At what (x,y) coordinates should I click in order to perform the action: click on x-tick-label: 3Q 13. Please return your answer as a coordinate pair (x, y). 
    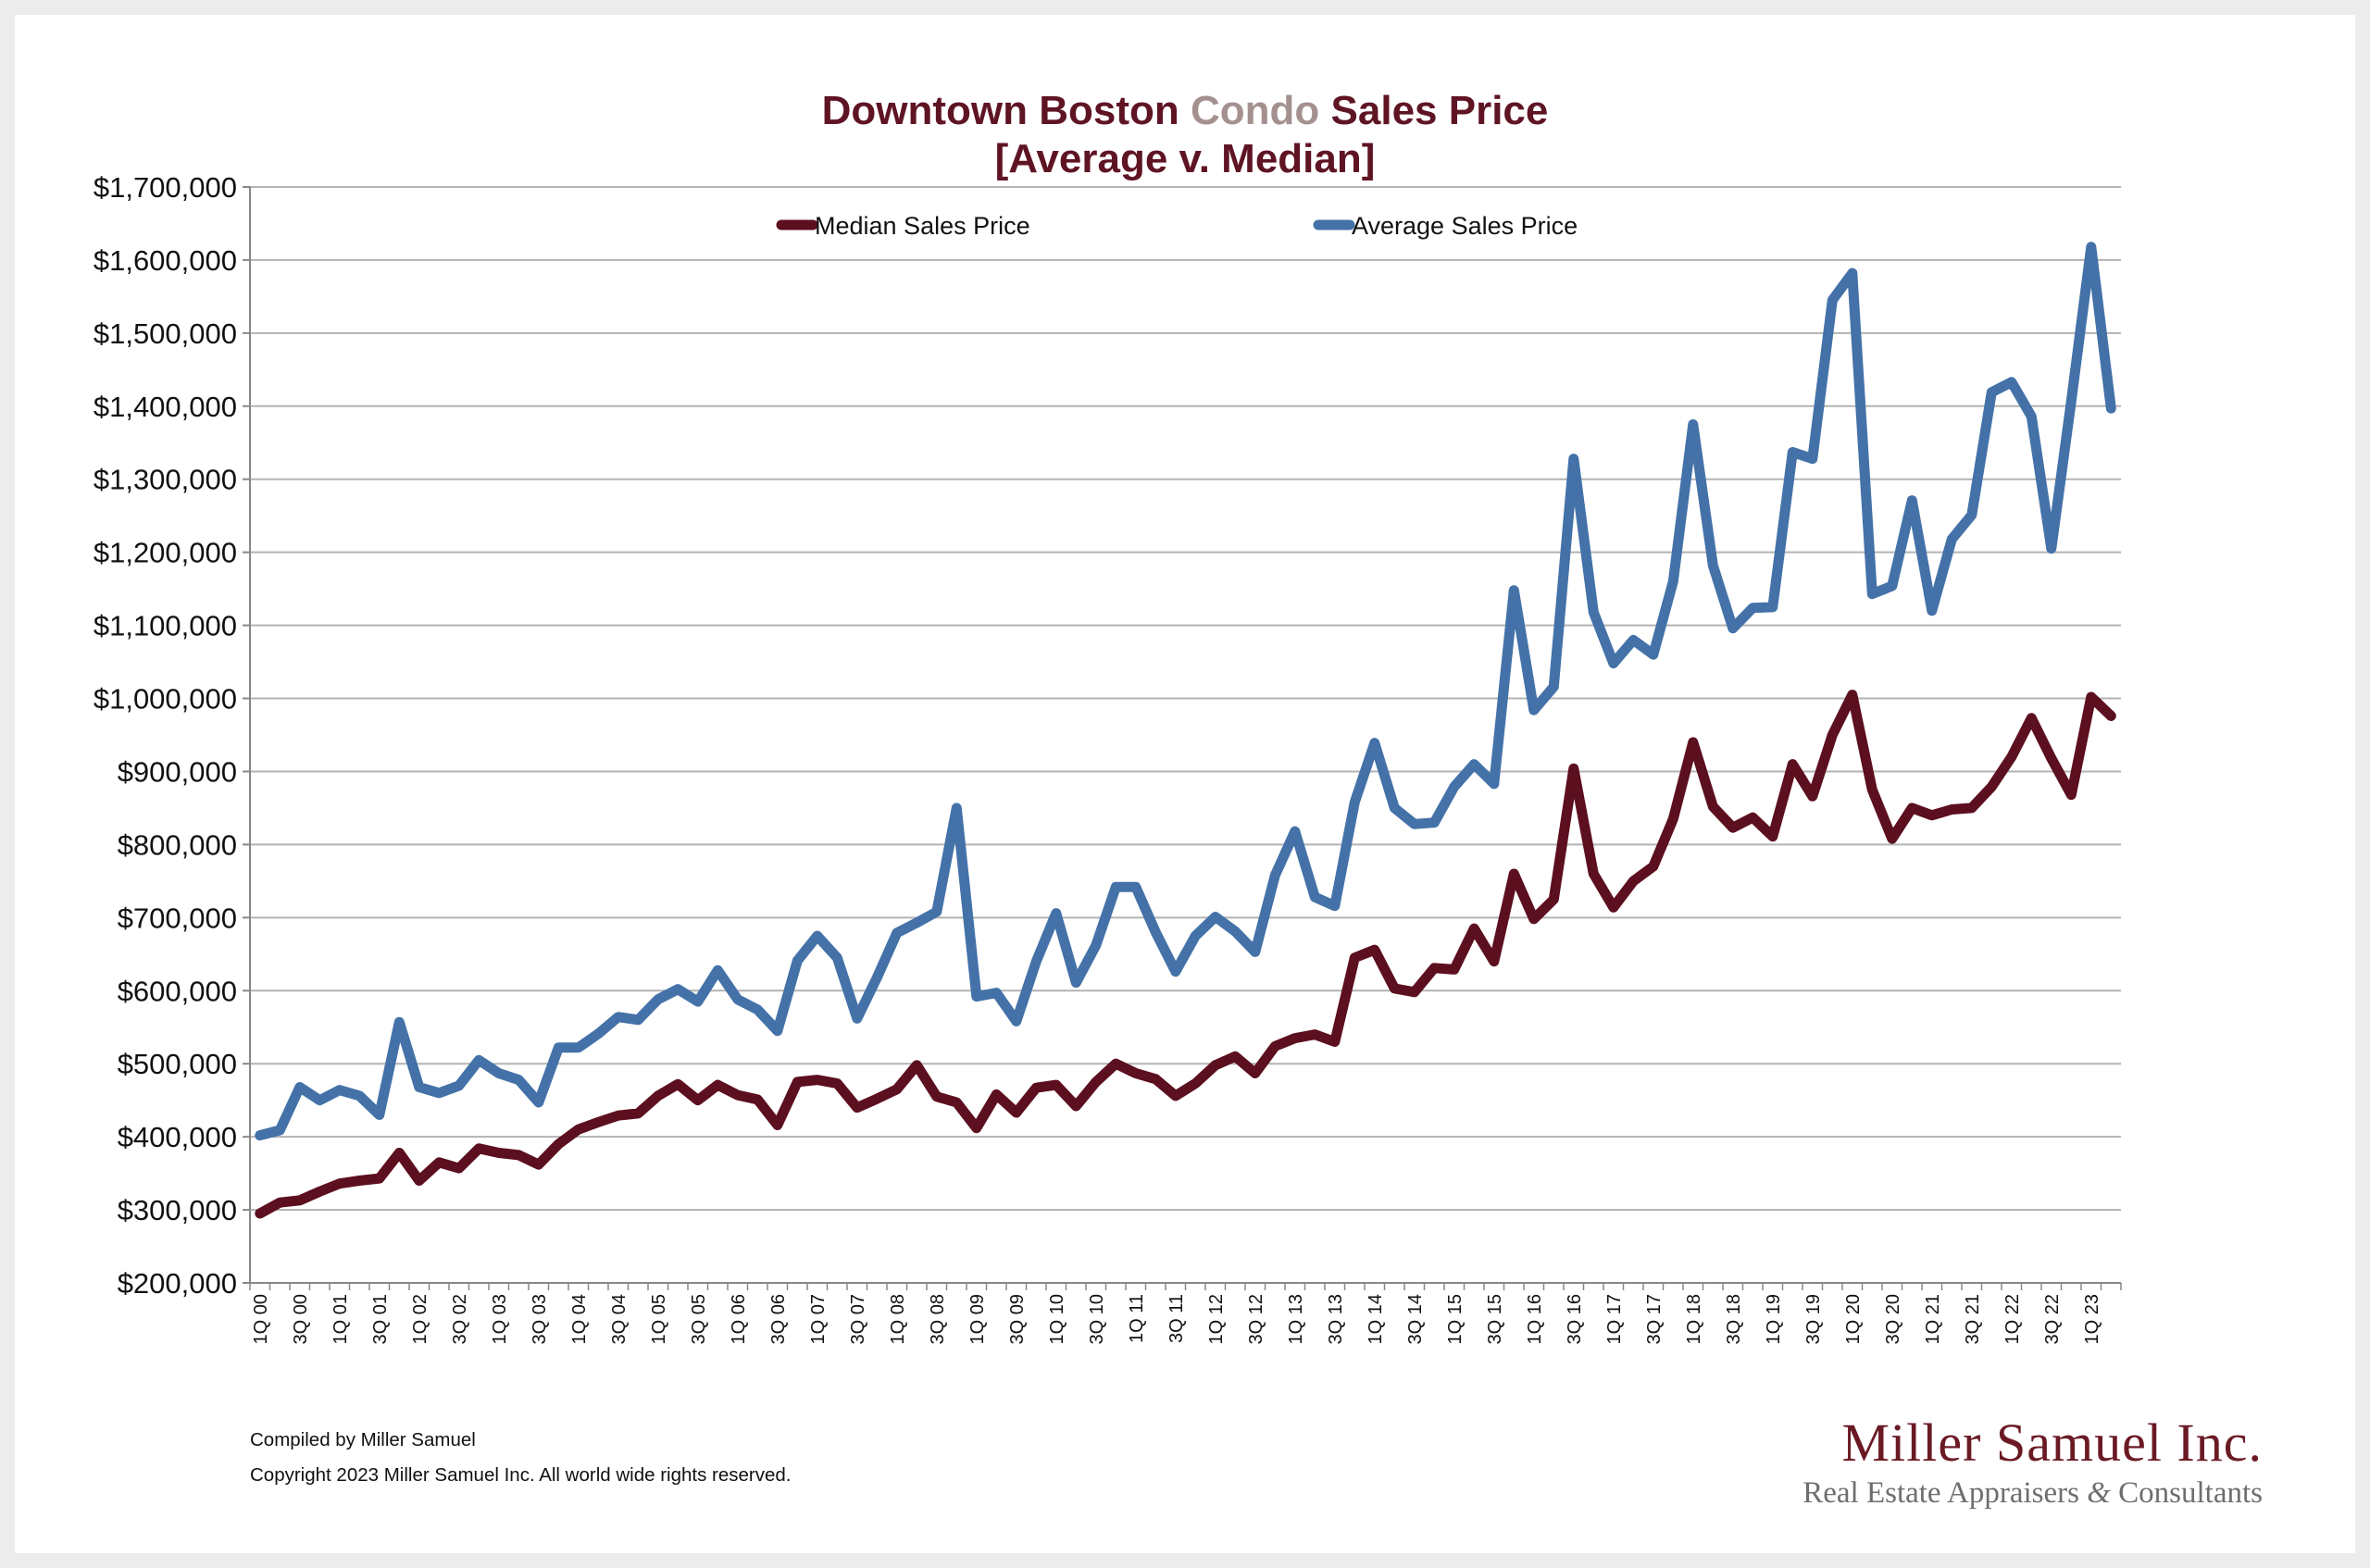
    Looking at the image, I should click on (1336, 1319).